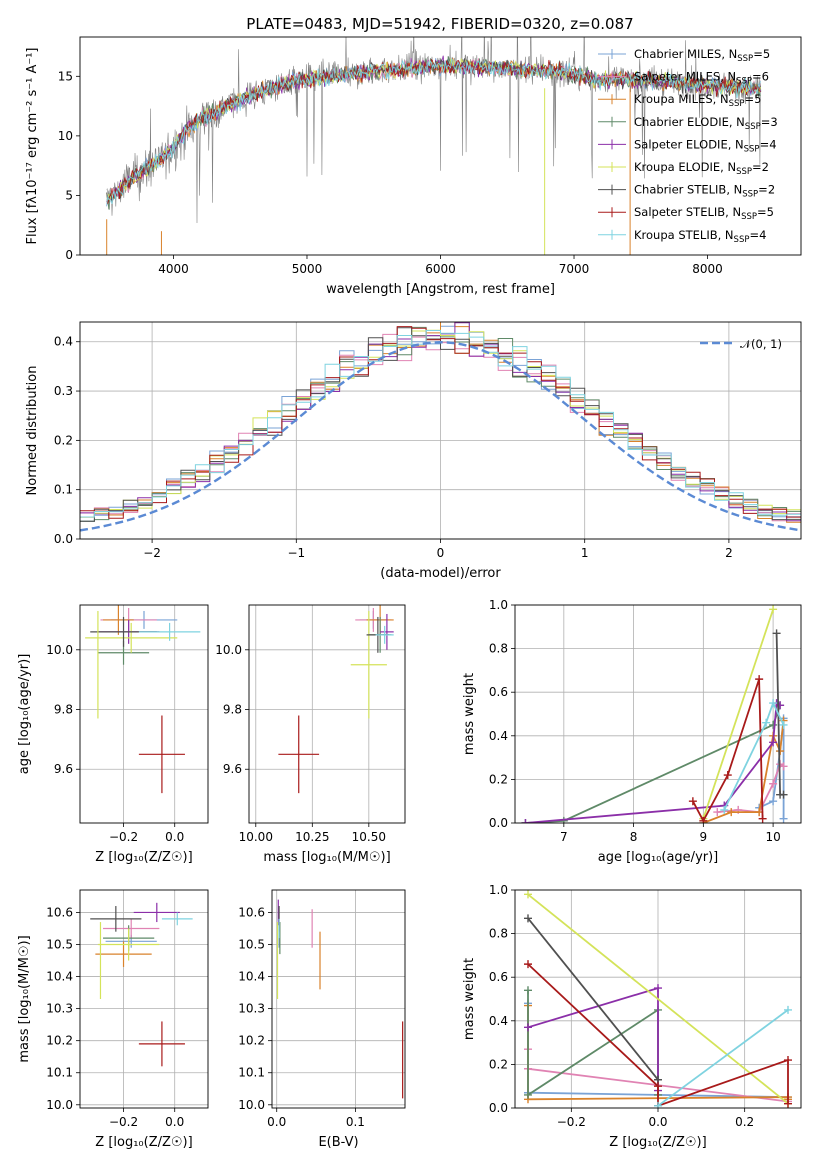  Describe the element at coordinates (498, 1021) in the screenshot. I see `y-tick-label: 0.4` at that location.